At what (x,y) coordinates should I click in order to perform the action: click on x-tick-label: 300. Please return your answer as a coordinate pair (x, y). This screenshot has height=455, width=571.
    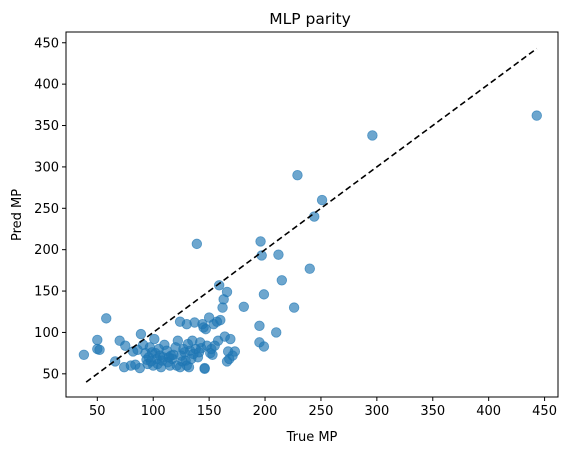
    Looking at the image, I should click on (376, 411).